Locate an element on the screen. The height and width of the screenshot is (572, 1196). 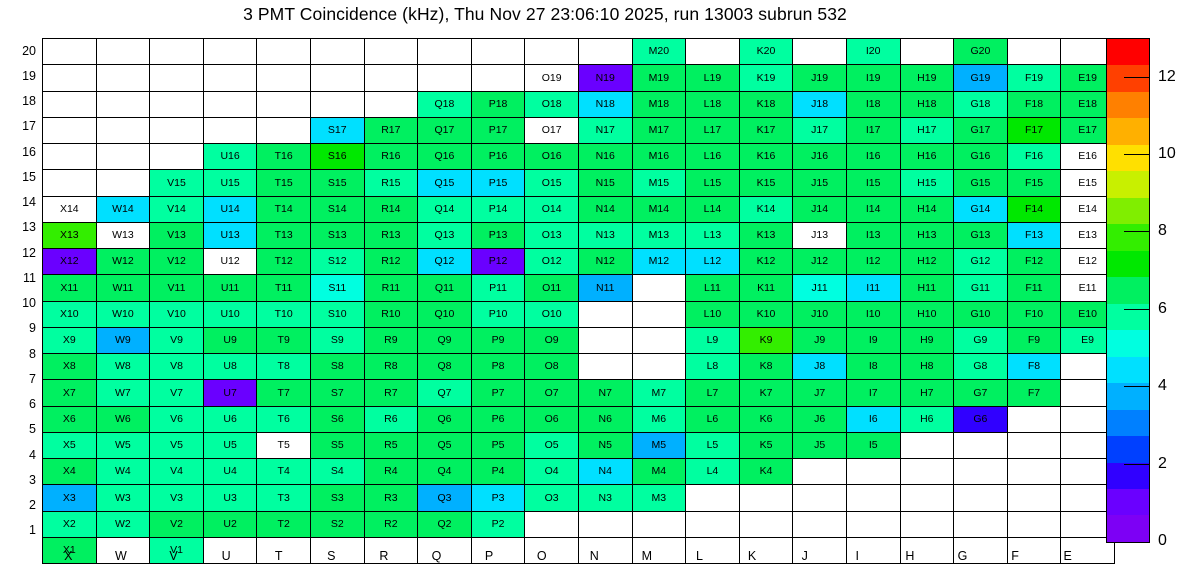
heatmap-cell: W3 is located at coordinates (123, 498).